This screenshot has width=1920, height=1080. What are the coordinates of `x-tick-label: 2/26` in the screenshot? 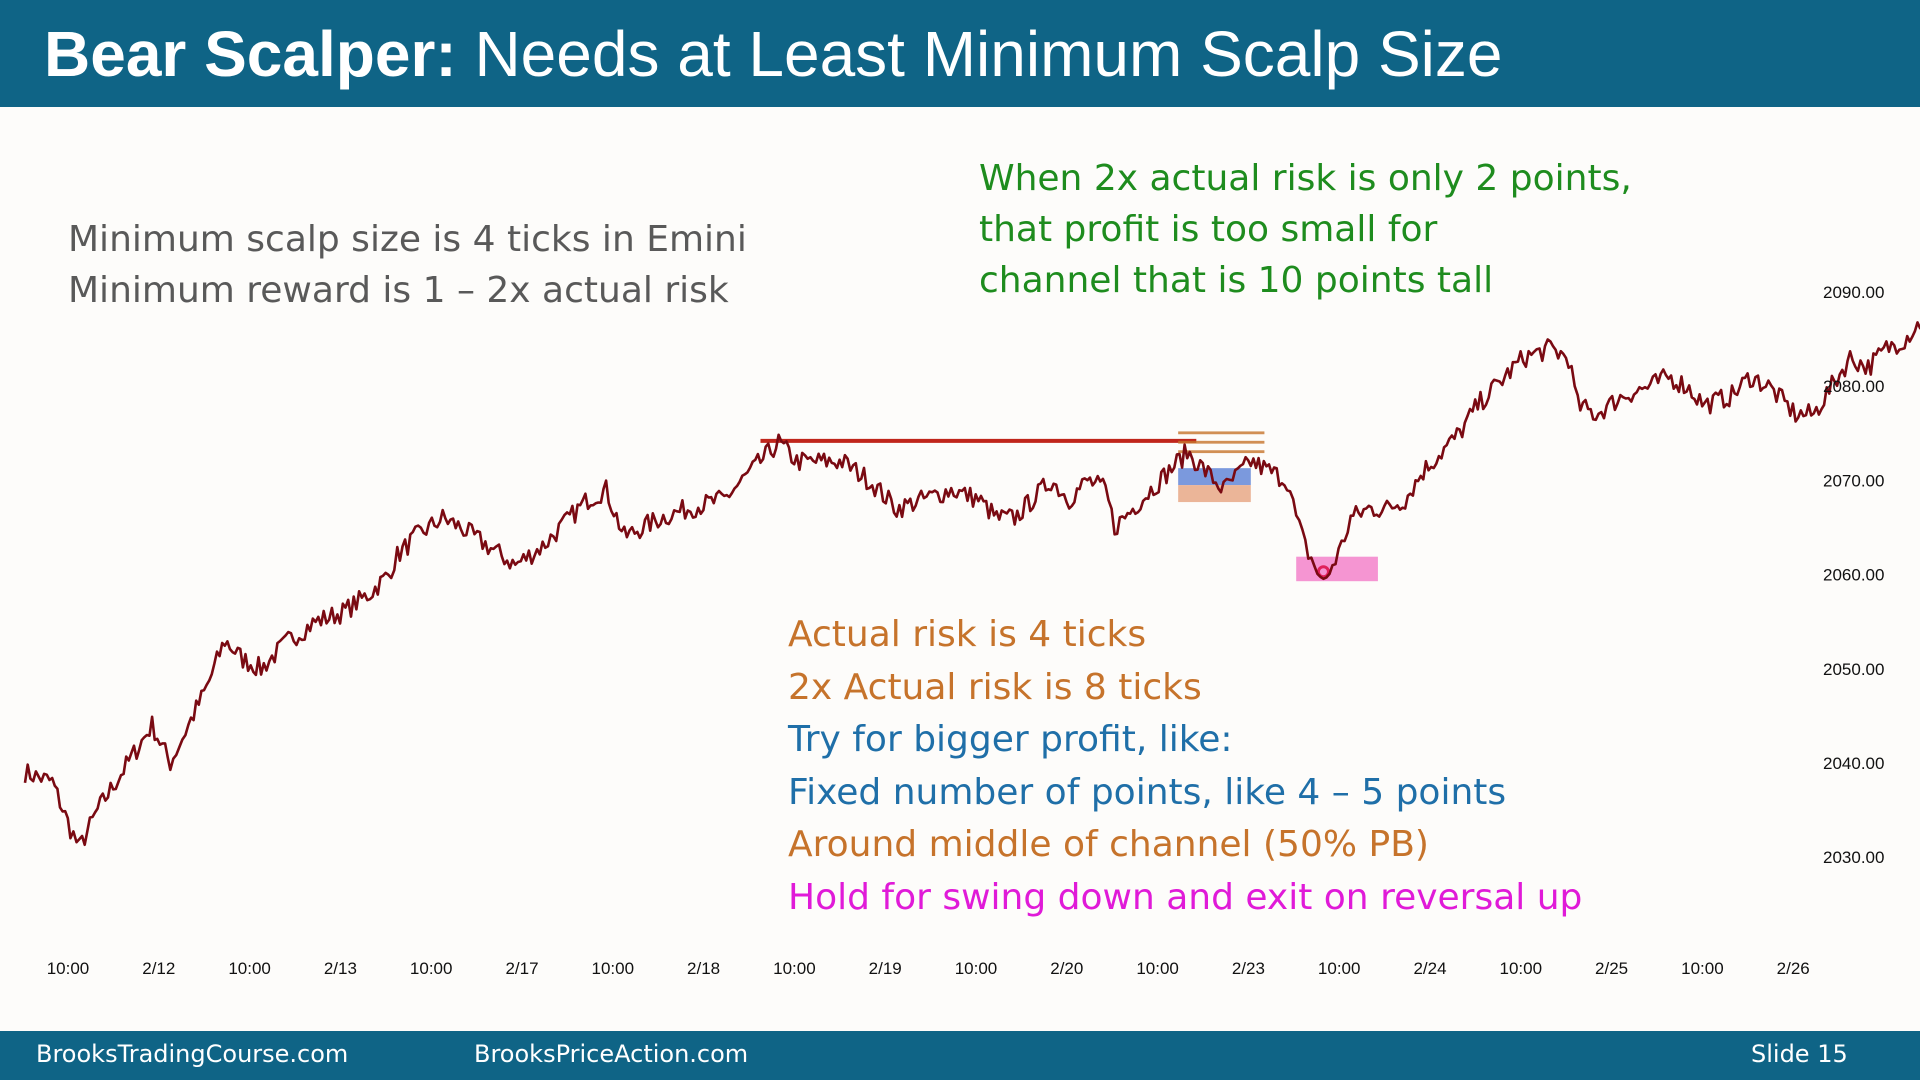 It's located at (1793, 968).